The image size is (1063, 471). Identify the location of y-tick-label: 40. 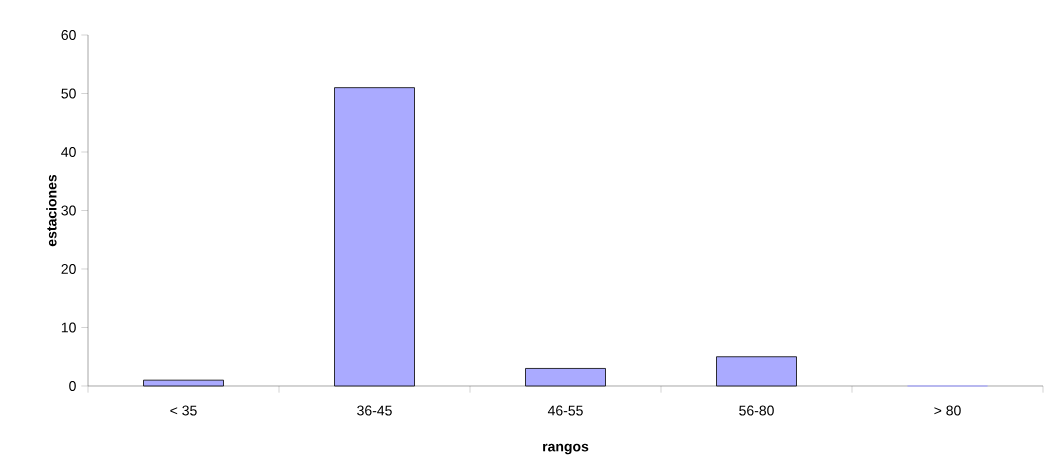
(68, 152).